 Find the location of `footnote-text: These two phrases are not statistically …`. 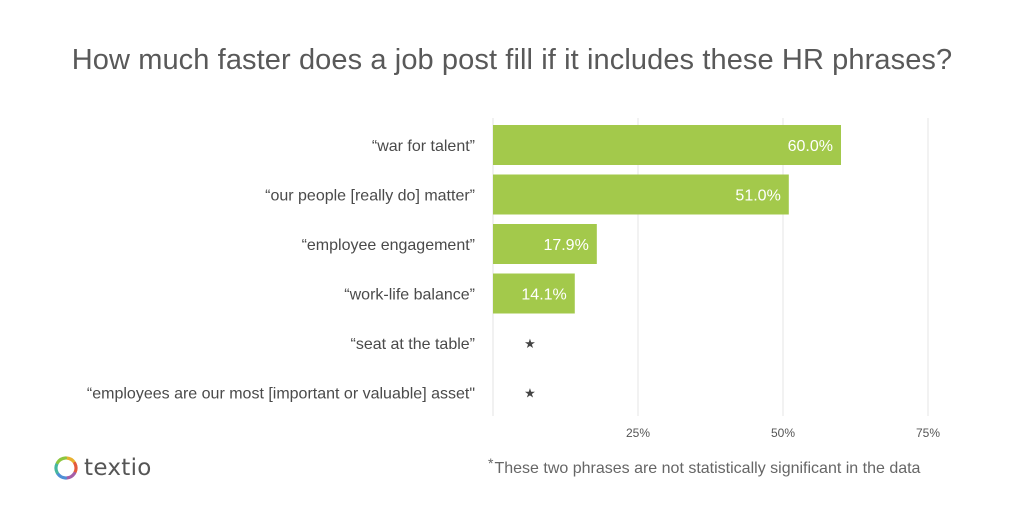

footnote-text: These two phrases are not statistically … is located at coordinates (707, 468).